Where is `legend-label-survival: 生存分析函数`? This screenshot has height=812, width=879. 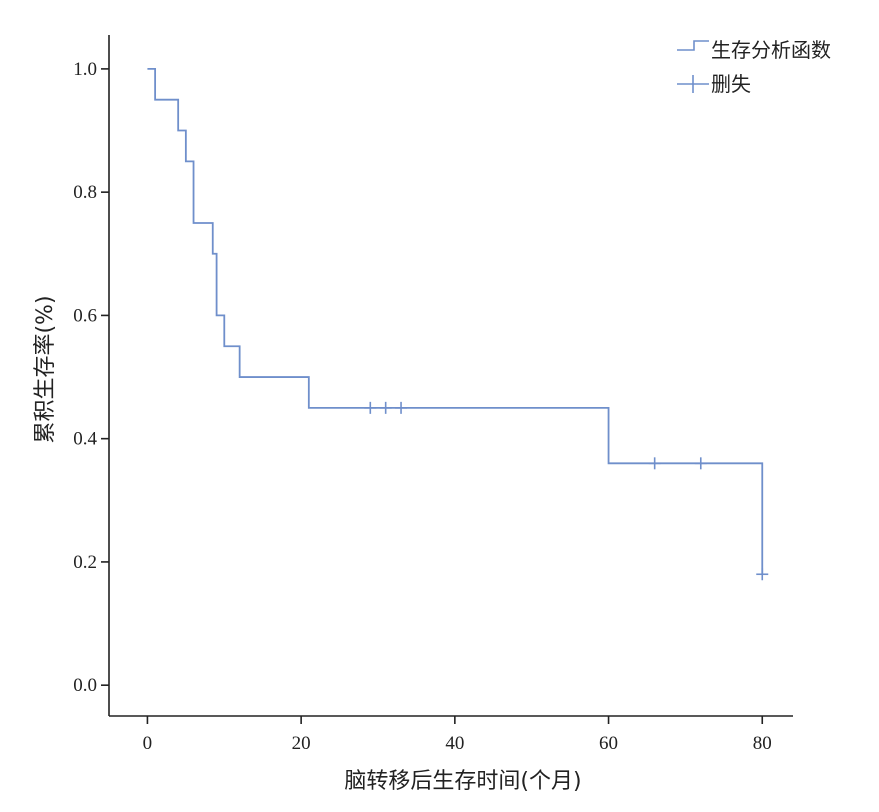 legend-label-survival: 生存分析函数 is located at coordinates (771, 50).